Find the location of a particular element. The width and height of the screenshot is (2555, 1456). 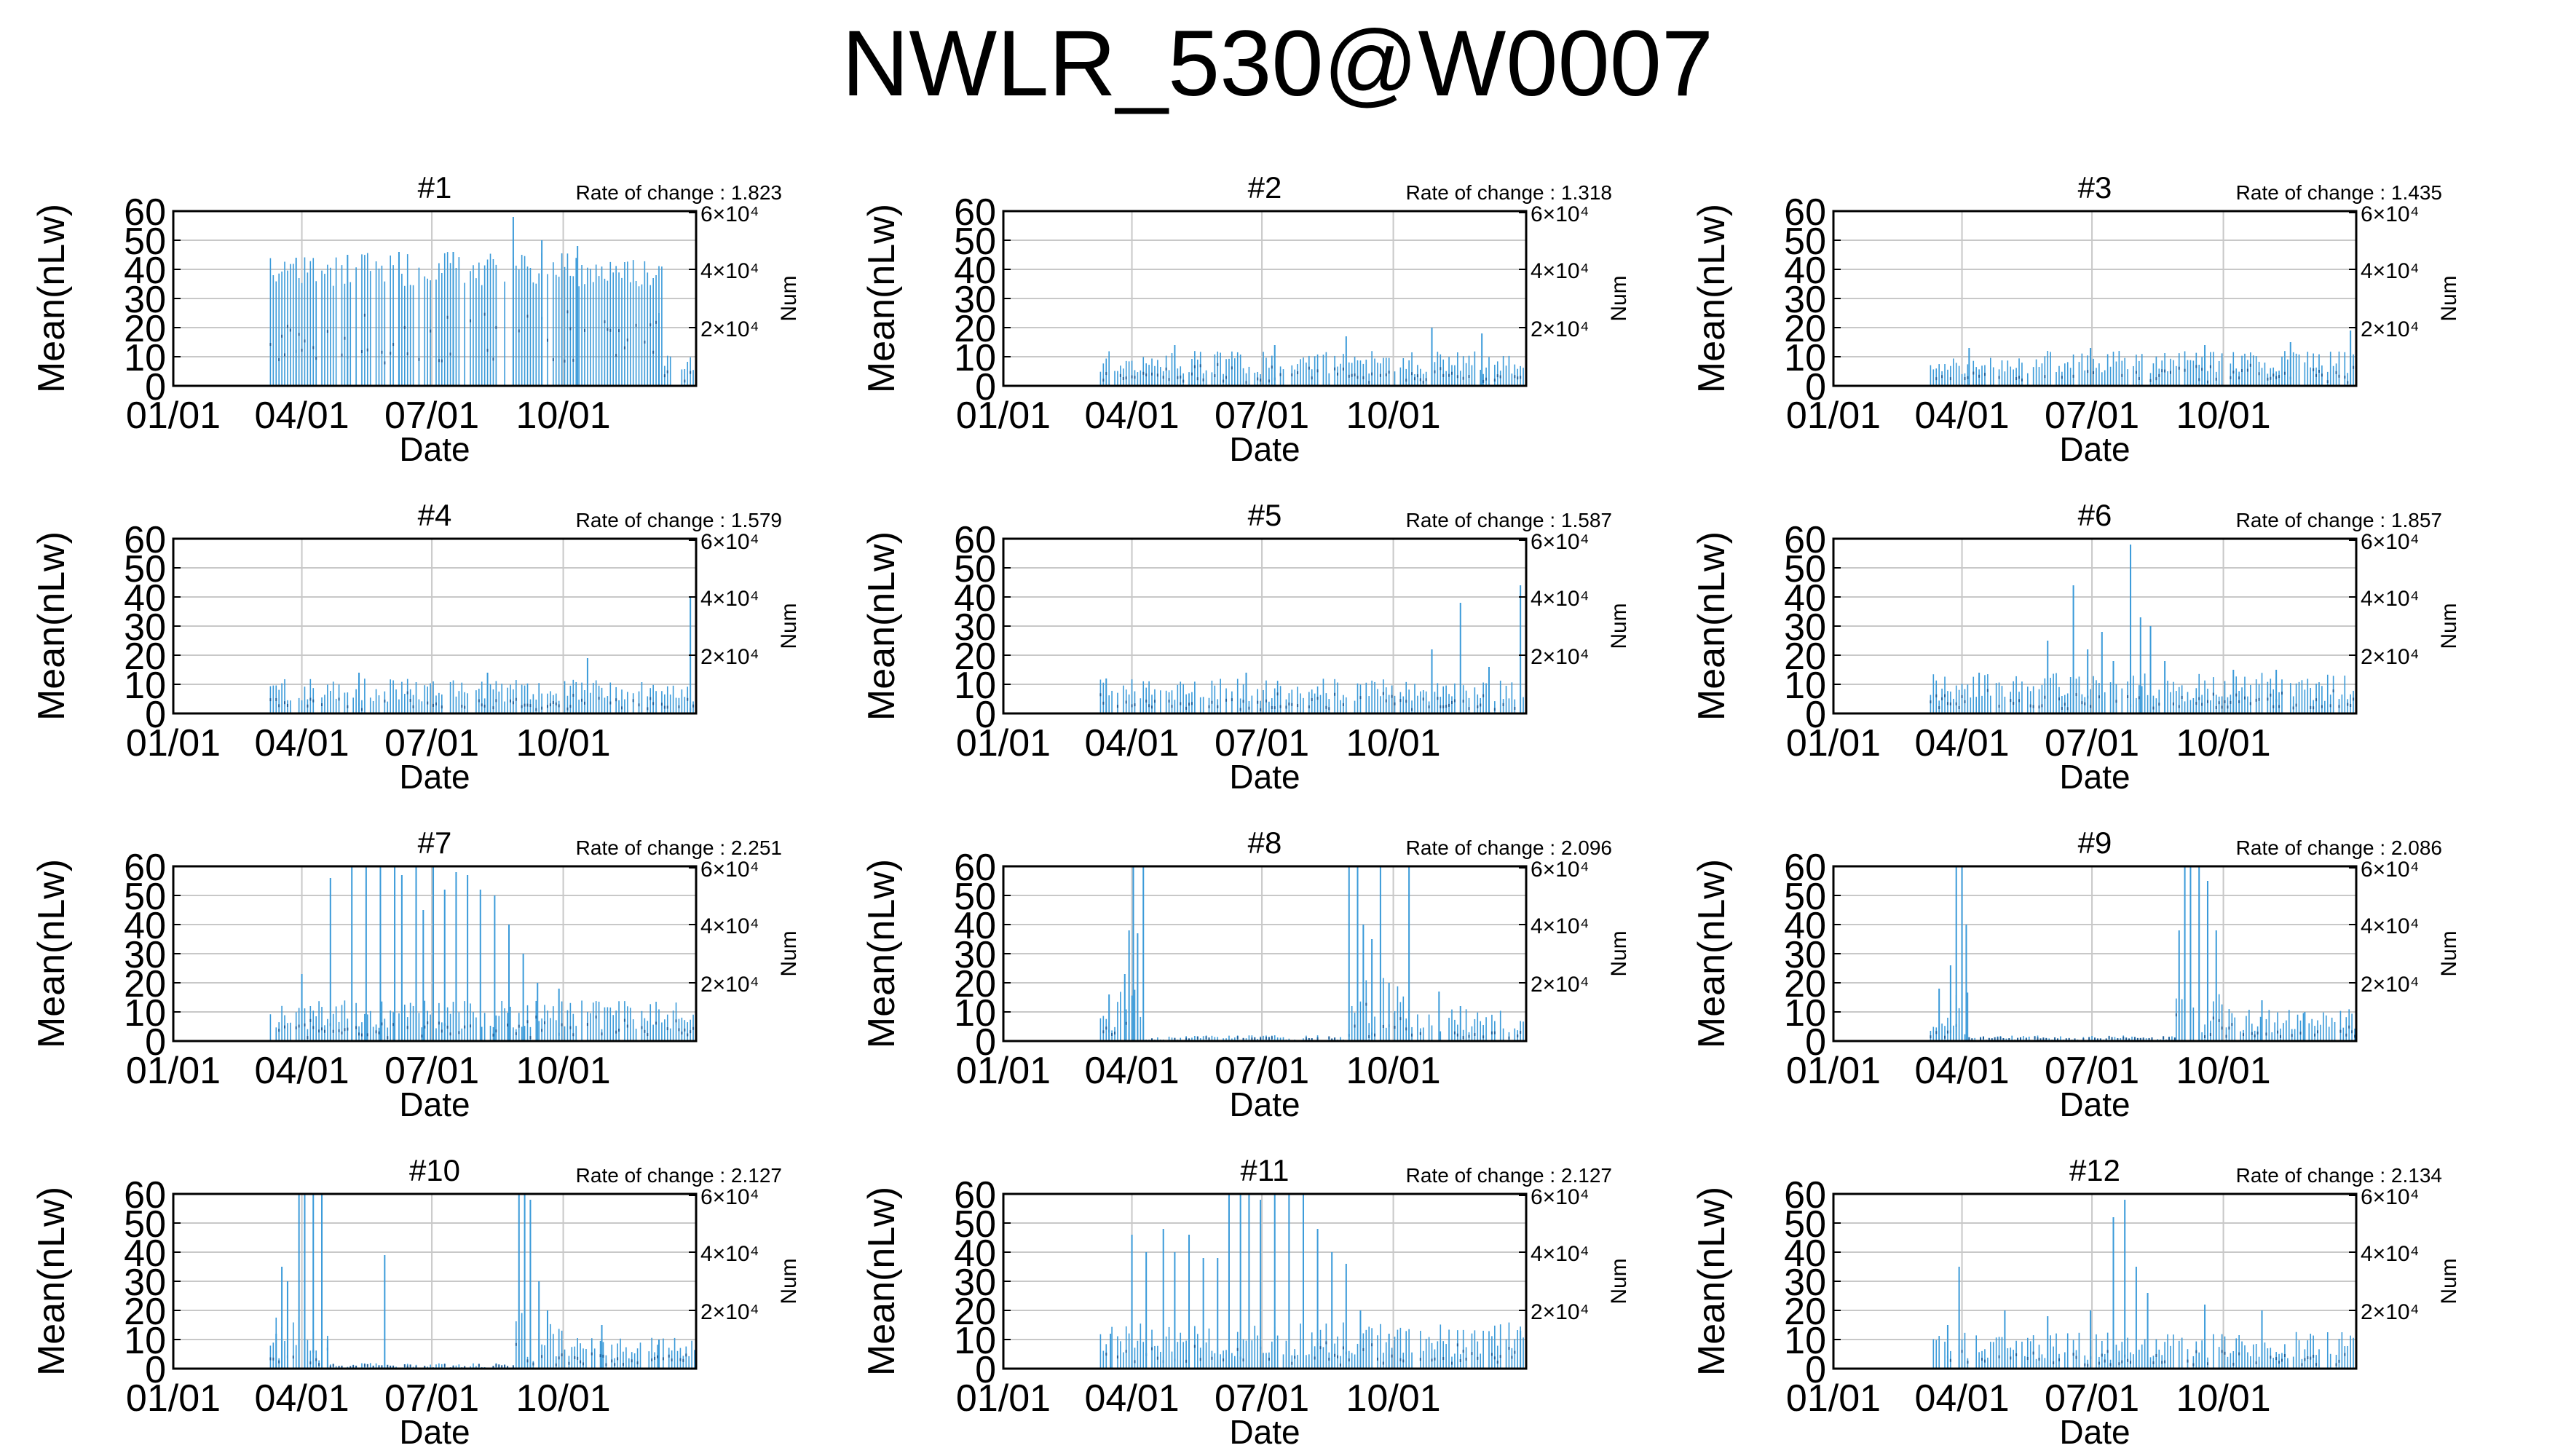

rate-of-change-label: Rate of change : 2.251 is located at coordinates (679, 848).